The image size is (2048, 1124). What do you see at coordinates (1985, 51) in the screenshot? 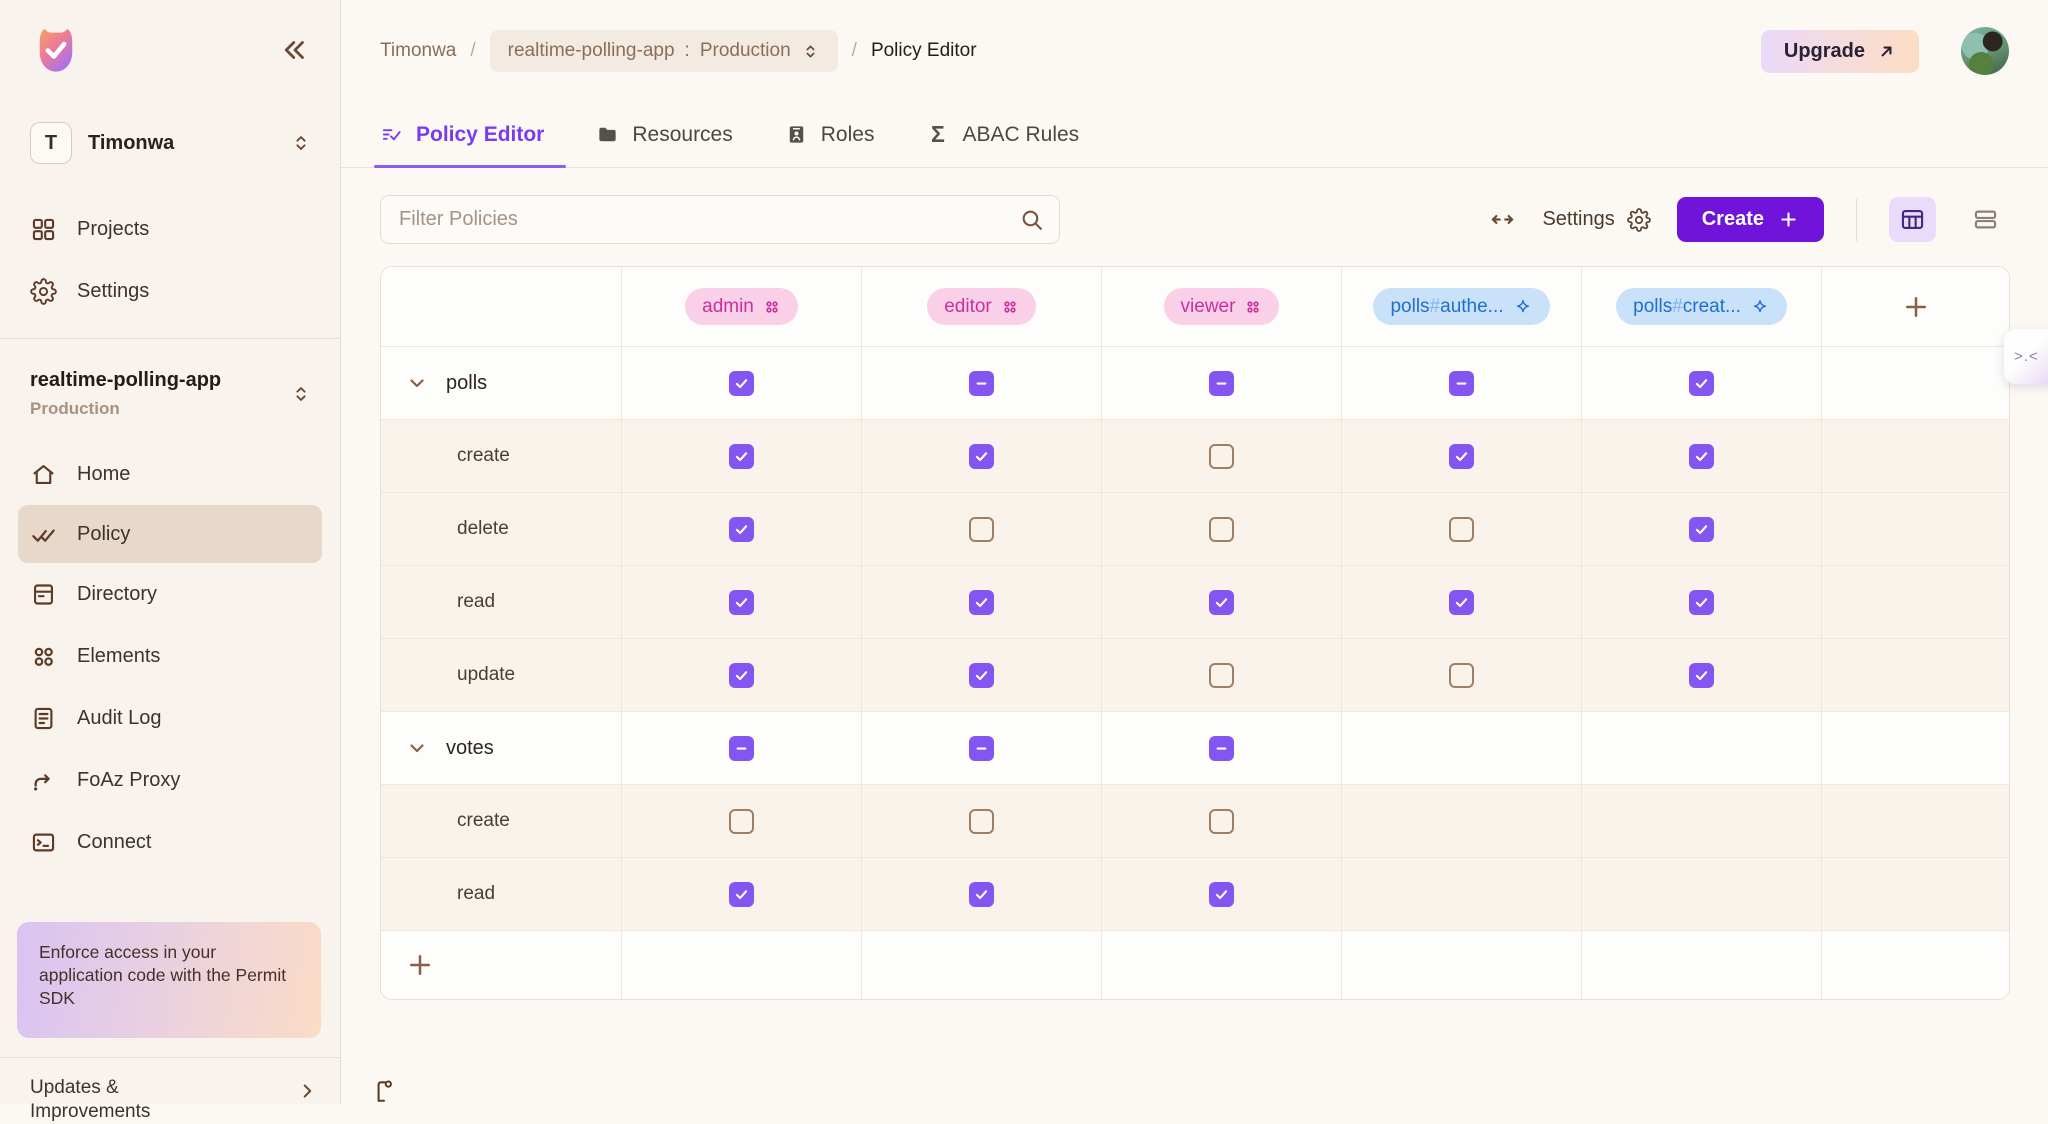
I see `user-avatar` at bounding box center [1985, 51].